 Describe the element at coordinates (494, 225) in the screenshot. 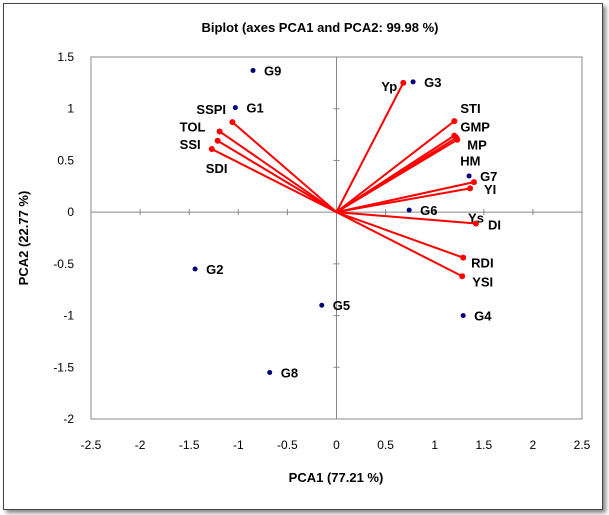

I see `variable-label: DI` at that location.